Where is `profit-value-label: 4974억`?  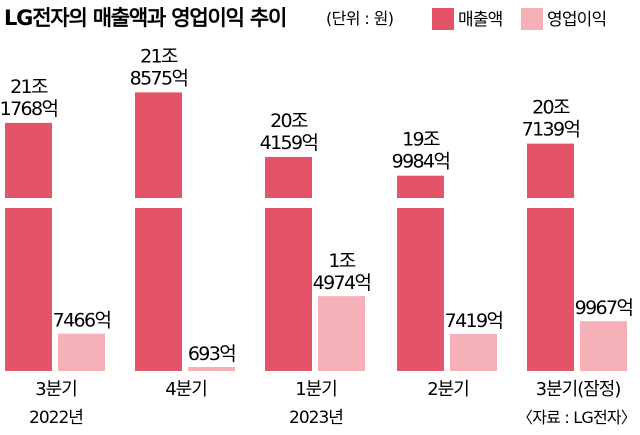 profit-value-label: 4974억 is located at coordinates (342, 283).